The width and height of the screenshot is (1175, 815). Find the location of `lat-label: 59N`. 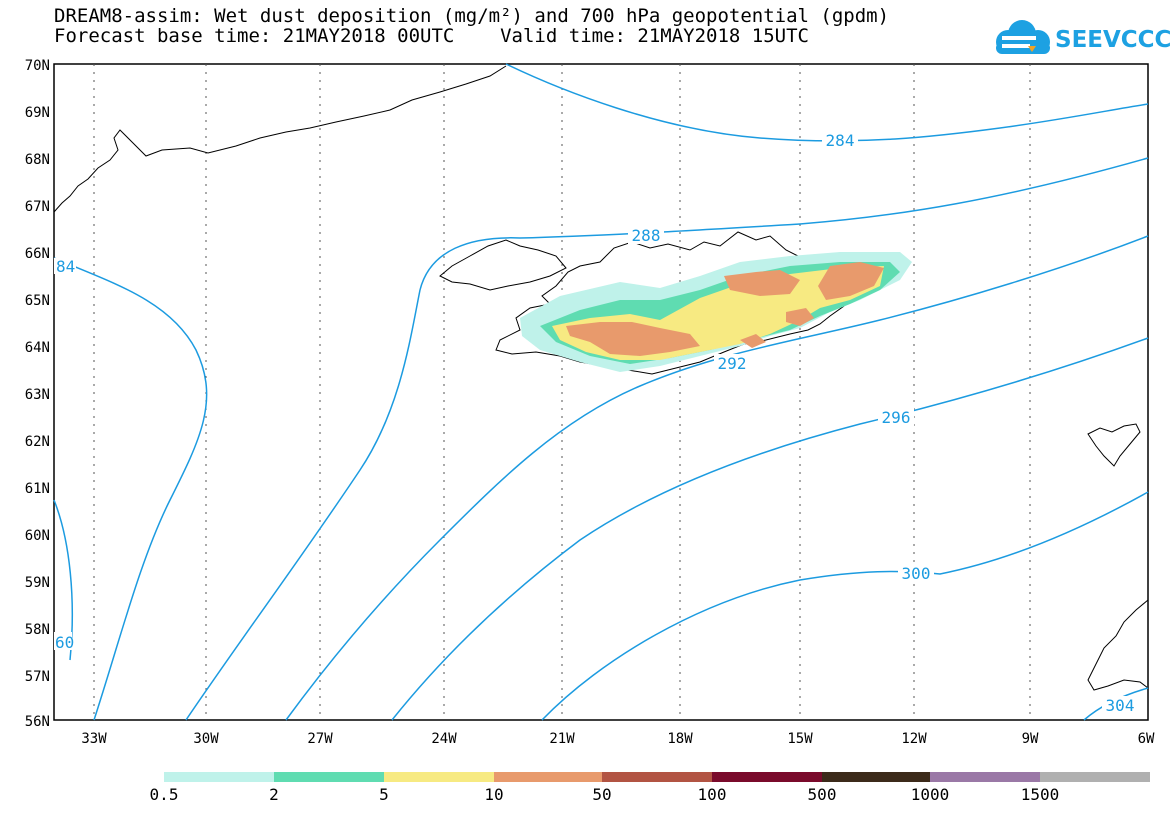

lat-label: 59N is located at coordinates (37, 583).